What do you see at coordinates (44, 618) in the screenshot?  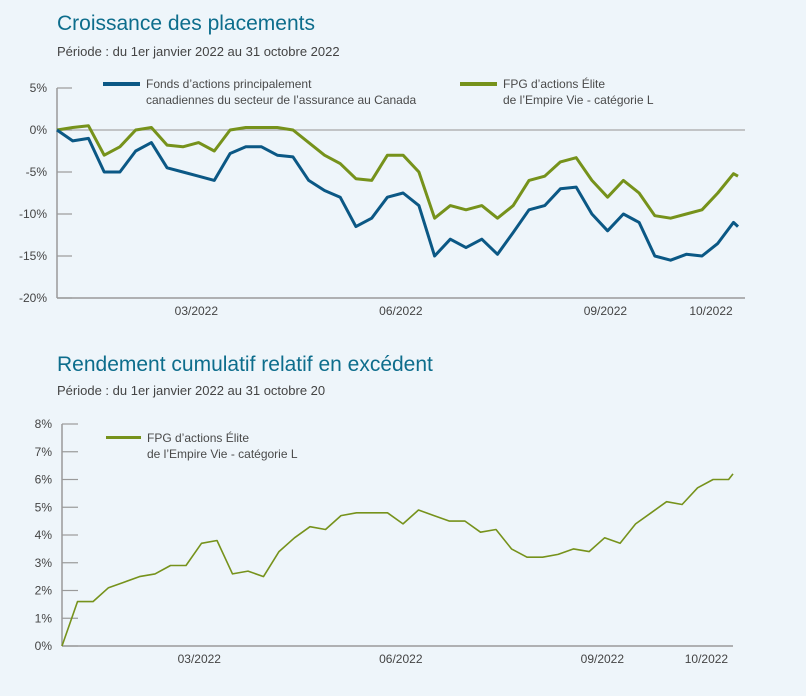 I see `chart2-y-tick-label: 1%` at bounding box center [44, 618].